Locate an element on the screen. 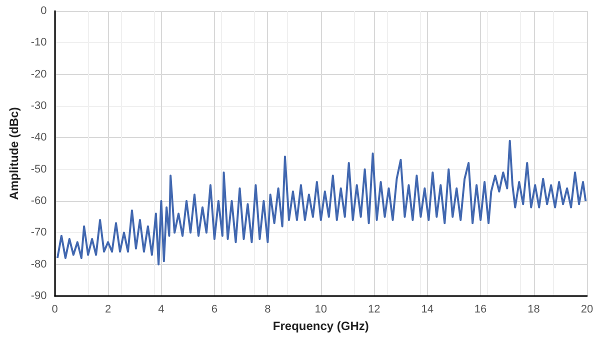 This screenshot has width=600, height=341. y-tick-label: -40 is located at coordinates (38, 138).